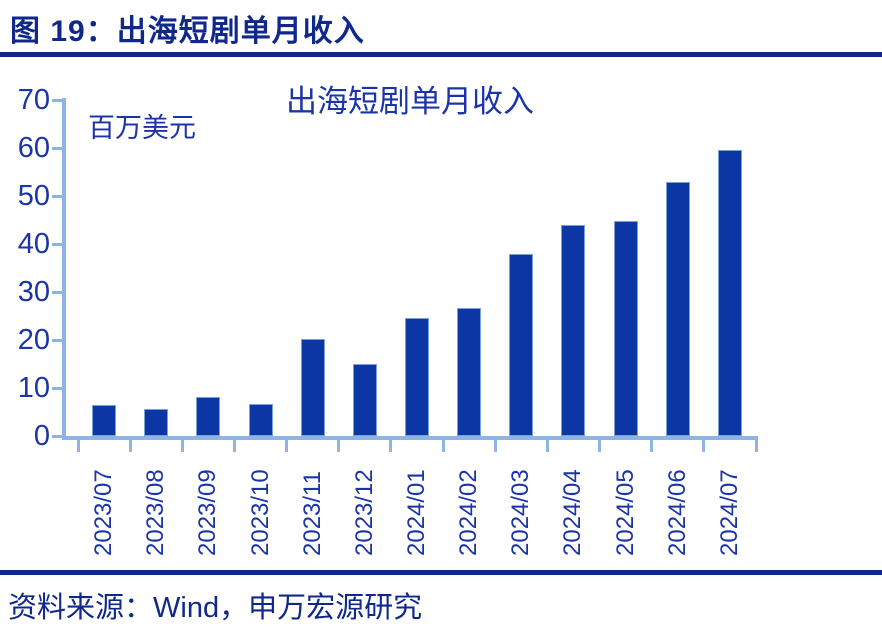 The height and width of the screenshot is (634, 882). What do you see at coordinates (468, 512) in the screenshot?
I see `x-tick-label: 2024/02` at bounding box center [468, 512].